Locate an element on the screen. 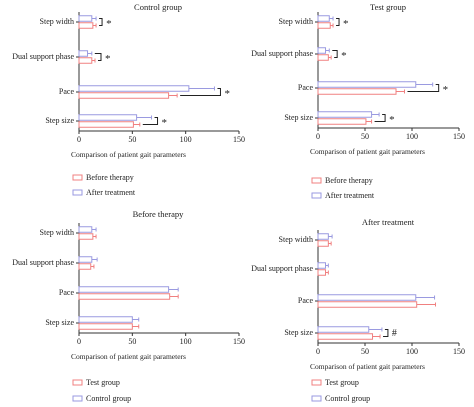  significance-hash: # is located at coordinates (394, 333).